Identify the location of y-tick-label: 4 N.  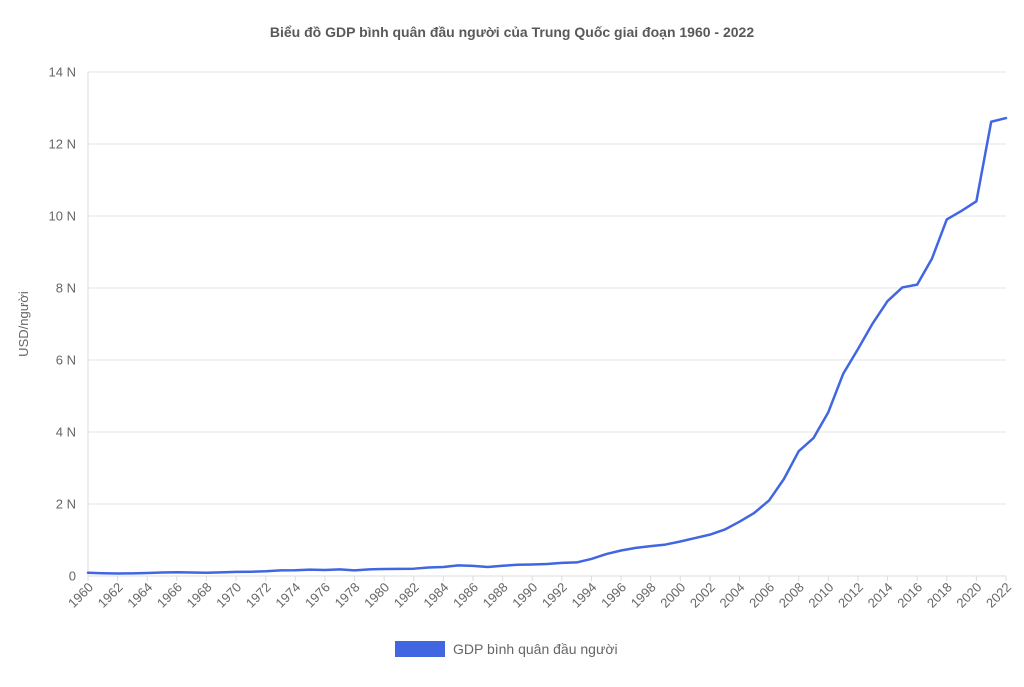
(66, 432).